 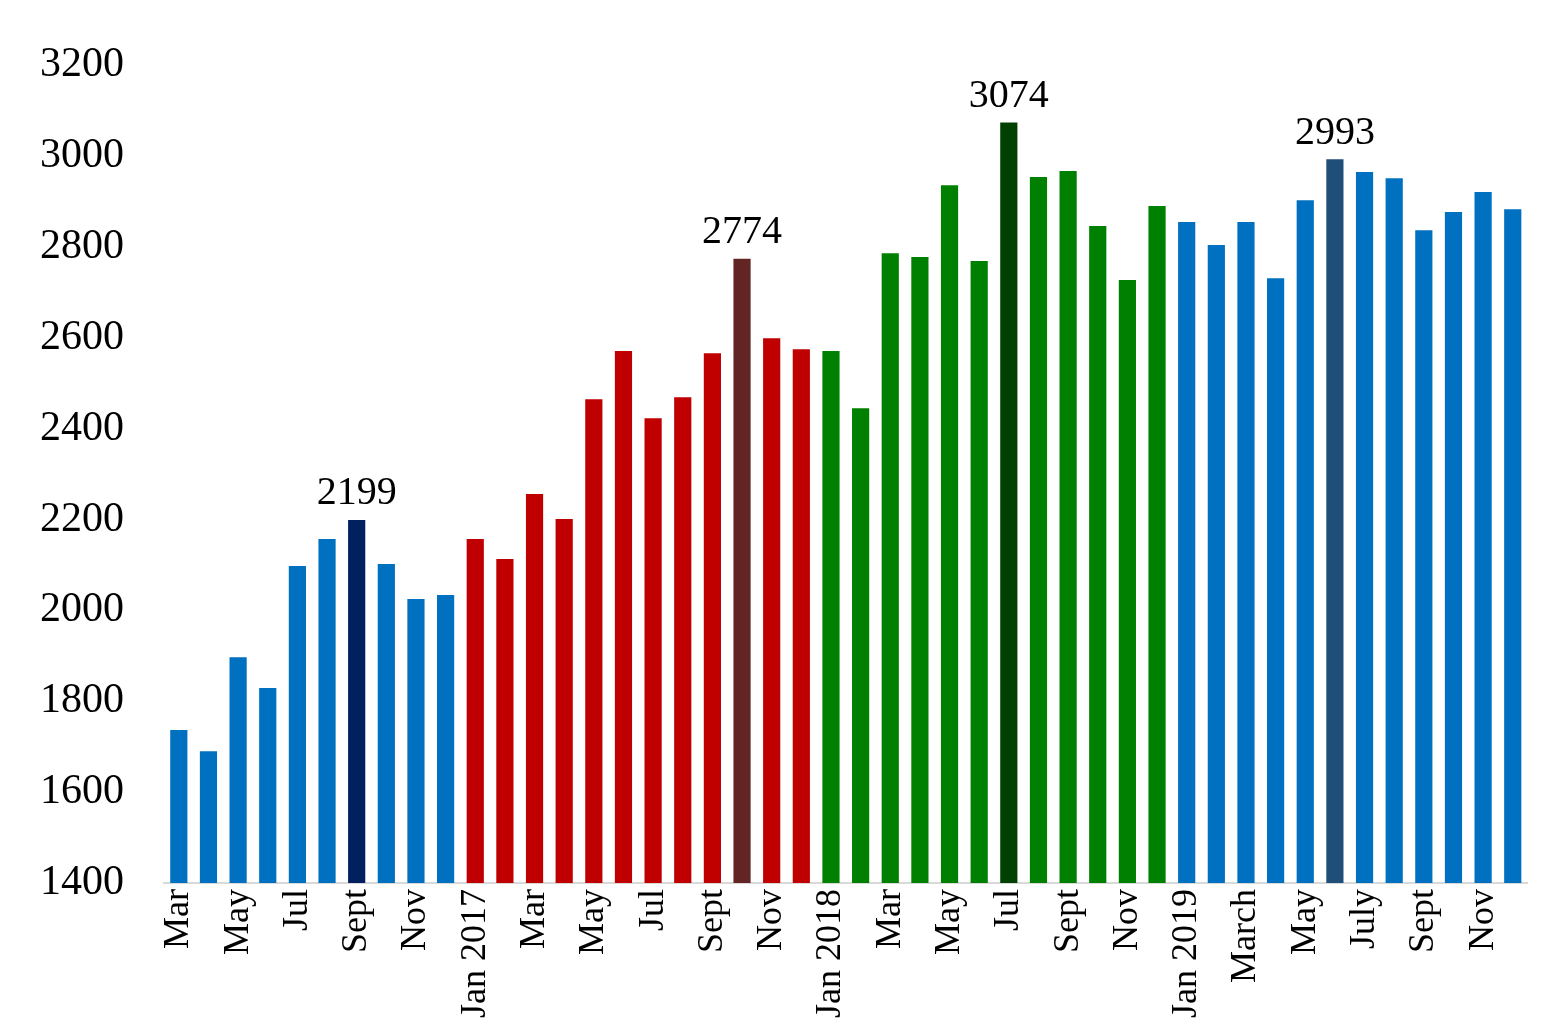 What do you see at coordinates (82, 425) in the screenshot?
I see `y-tick-label: 2400` at bounding box center [82, 425].